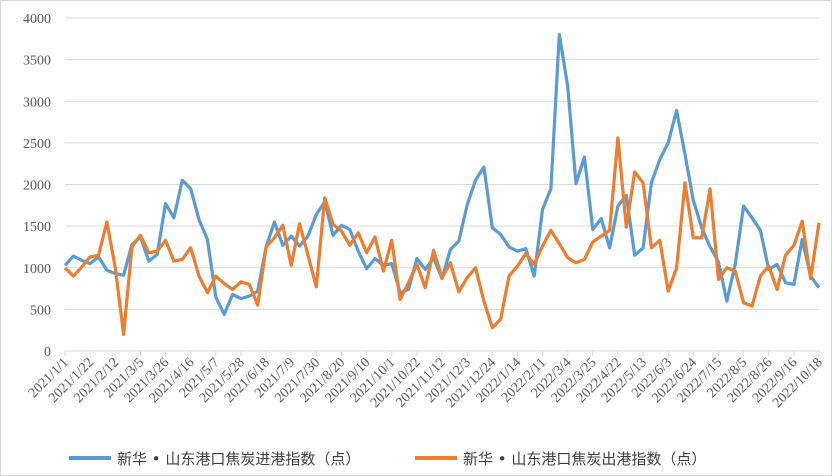 Image resolution: width=832 pixels, height=476 pixels. I want to click on legend: 新华 • 山东港口焦炭进港指数（点） 新华 • 山东港口焦炭出港指数（点）, so click(387, 459).